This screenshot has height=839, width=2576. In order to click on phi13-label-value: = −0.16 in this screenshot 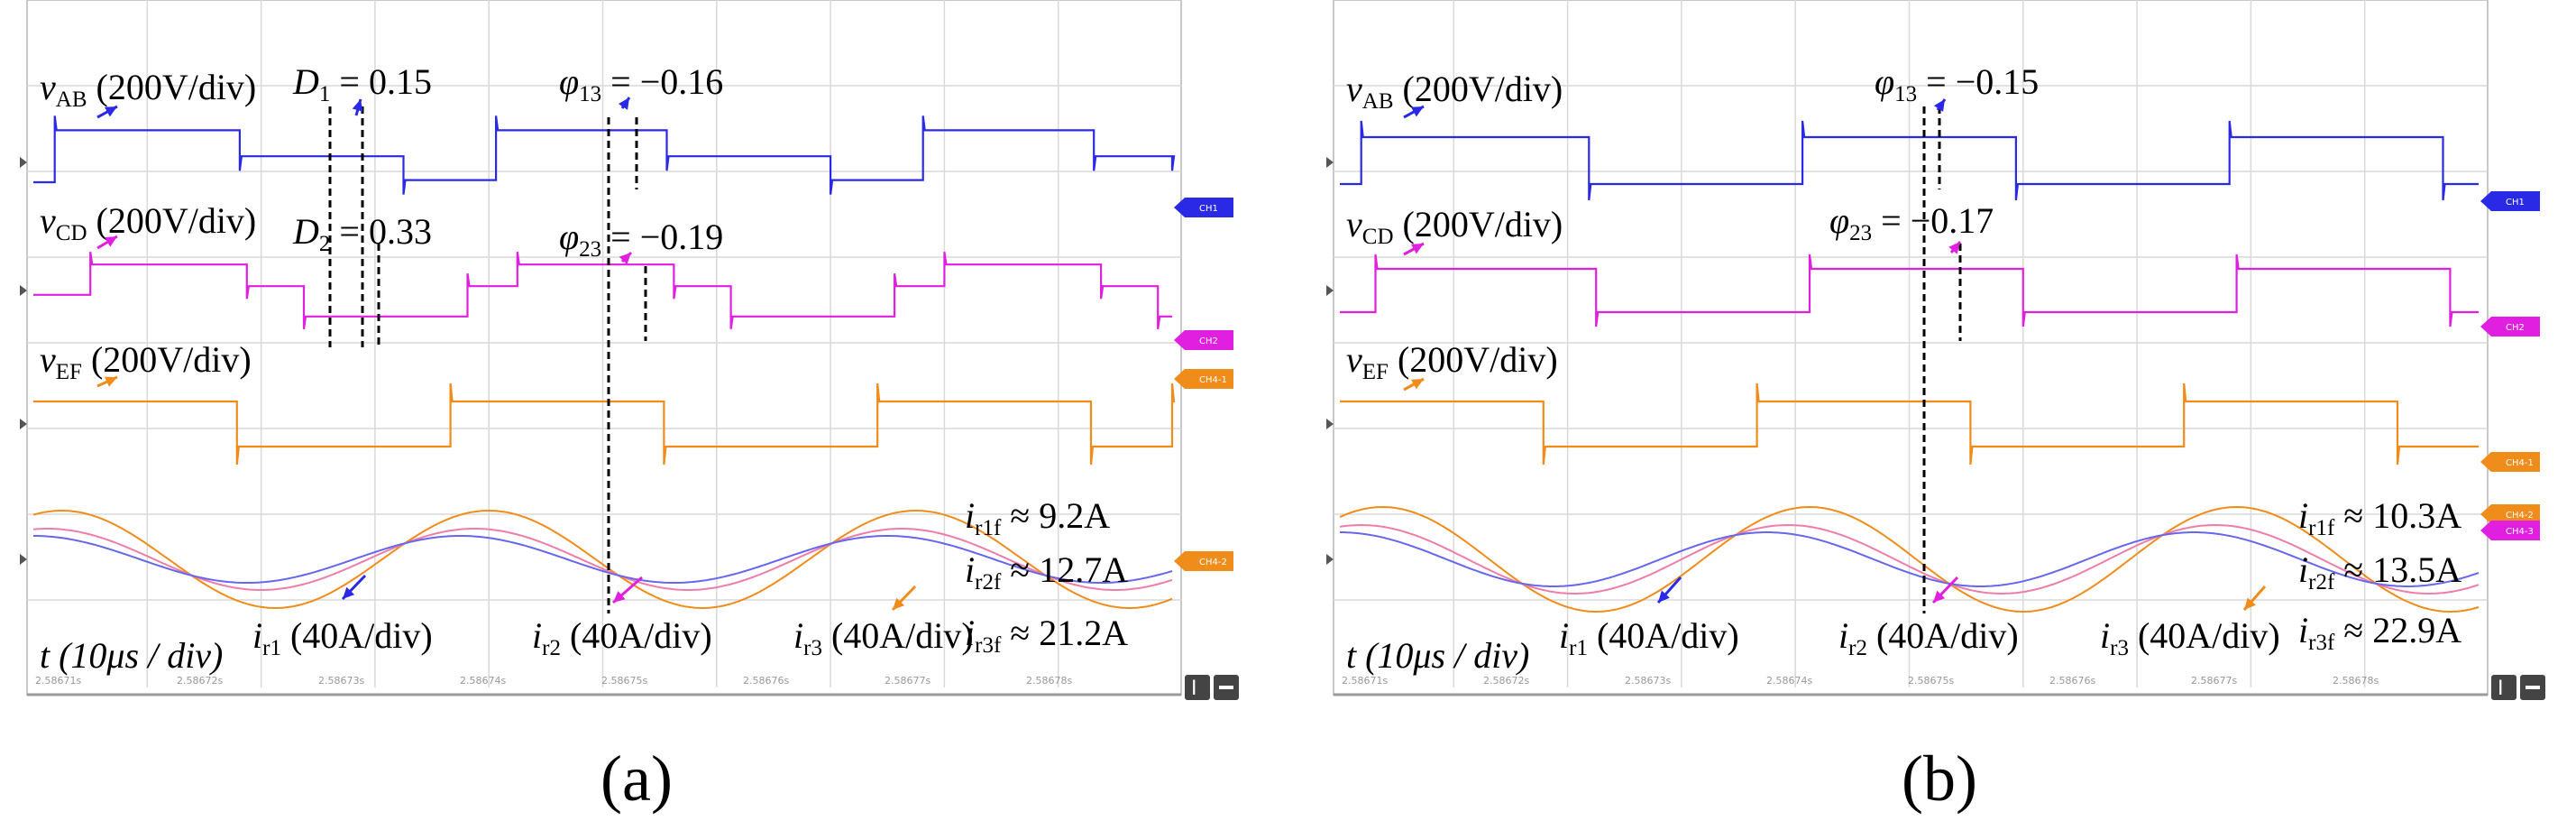, I will do `click(662, 81)`.